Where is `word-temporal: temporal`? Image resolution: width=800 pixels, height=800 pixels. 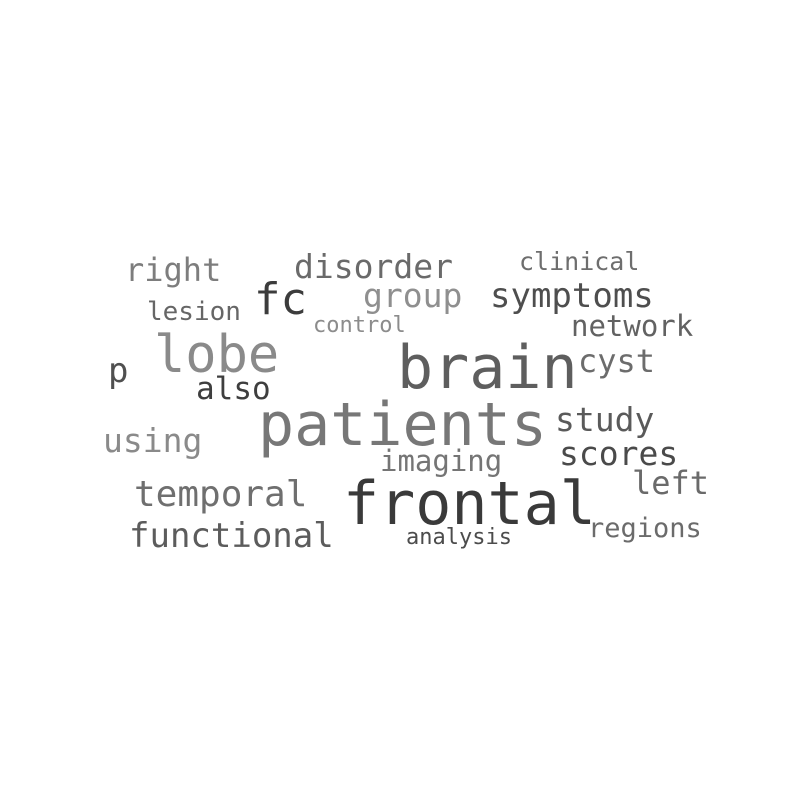 word-temporal: temporal is located at coordinates (221, 494).